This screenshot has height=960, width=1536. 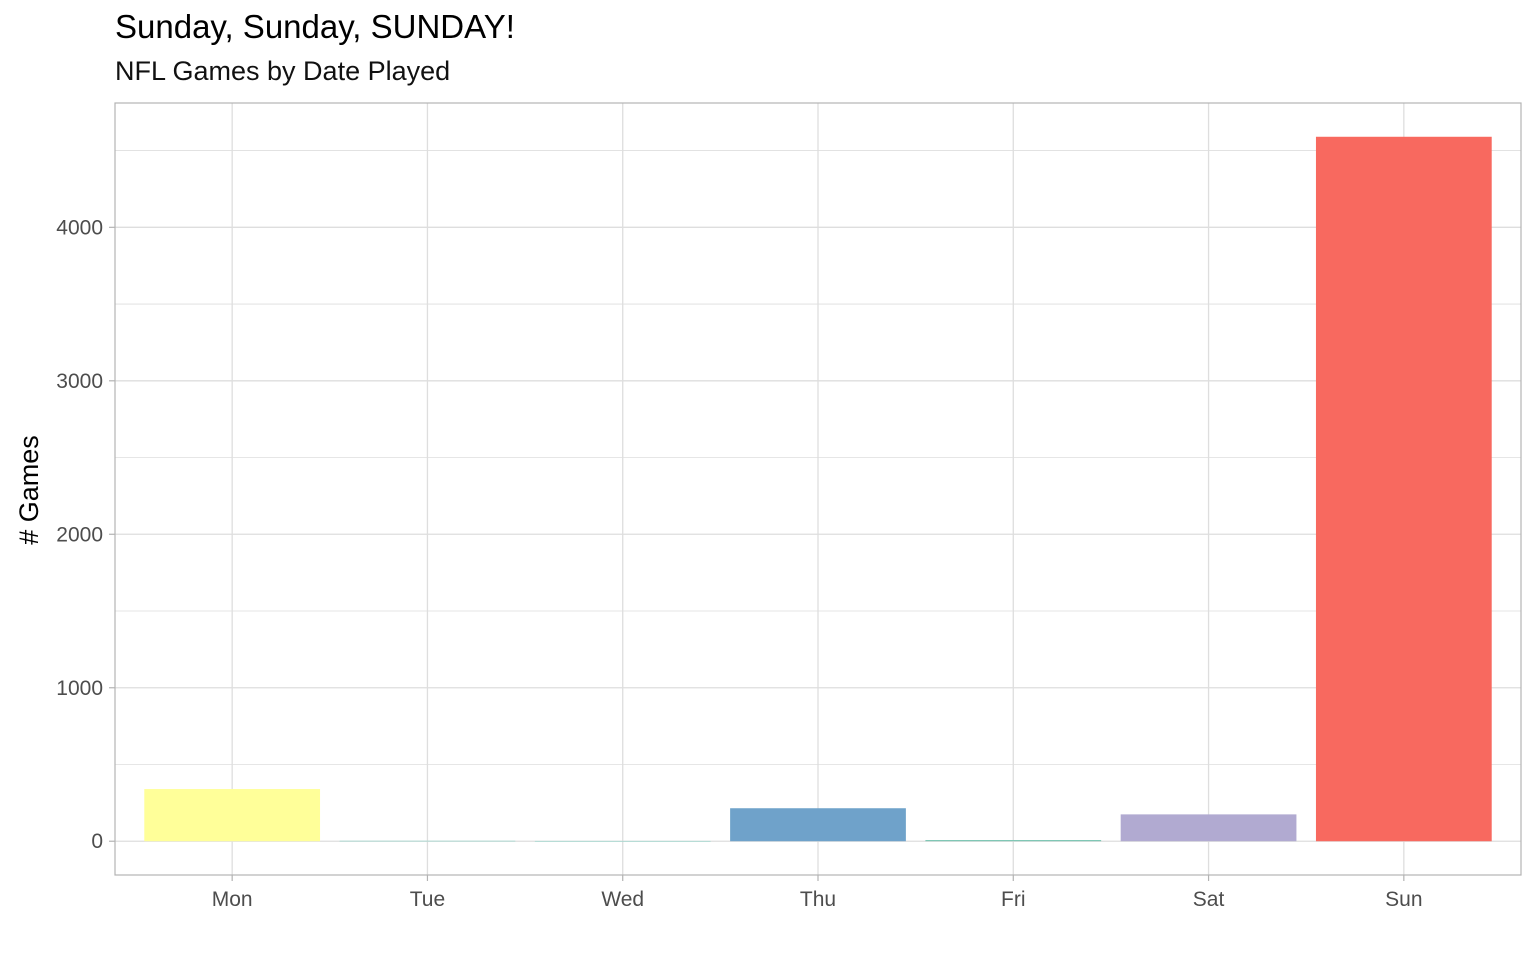 What do you see at coordinates (79, 381) in the screenshot?
I see `y-tick-label: 3000` at bounding box center [79, 381].